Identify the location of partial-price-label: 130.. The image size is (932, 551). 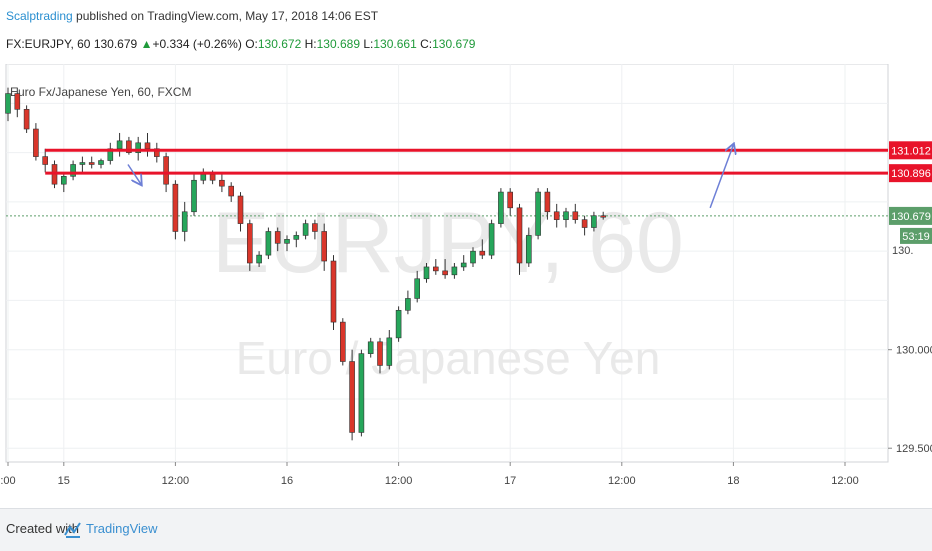
(902, 251).